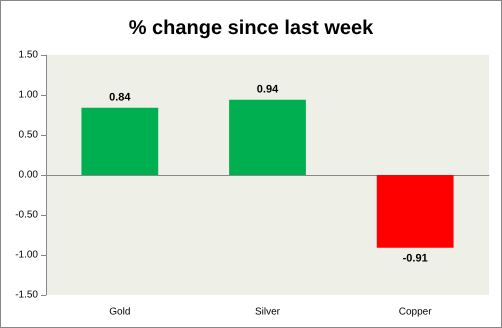 This screenshot has width=502, height=328. Describe the element at coordinates (268, 89) in the screenshot. I see `data-label: 0.94` at that location.